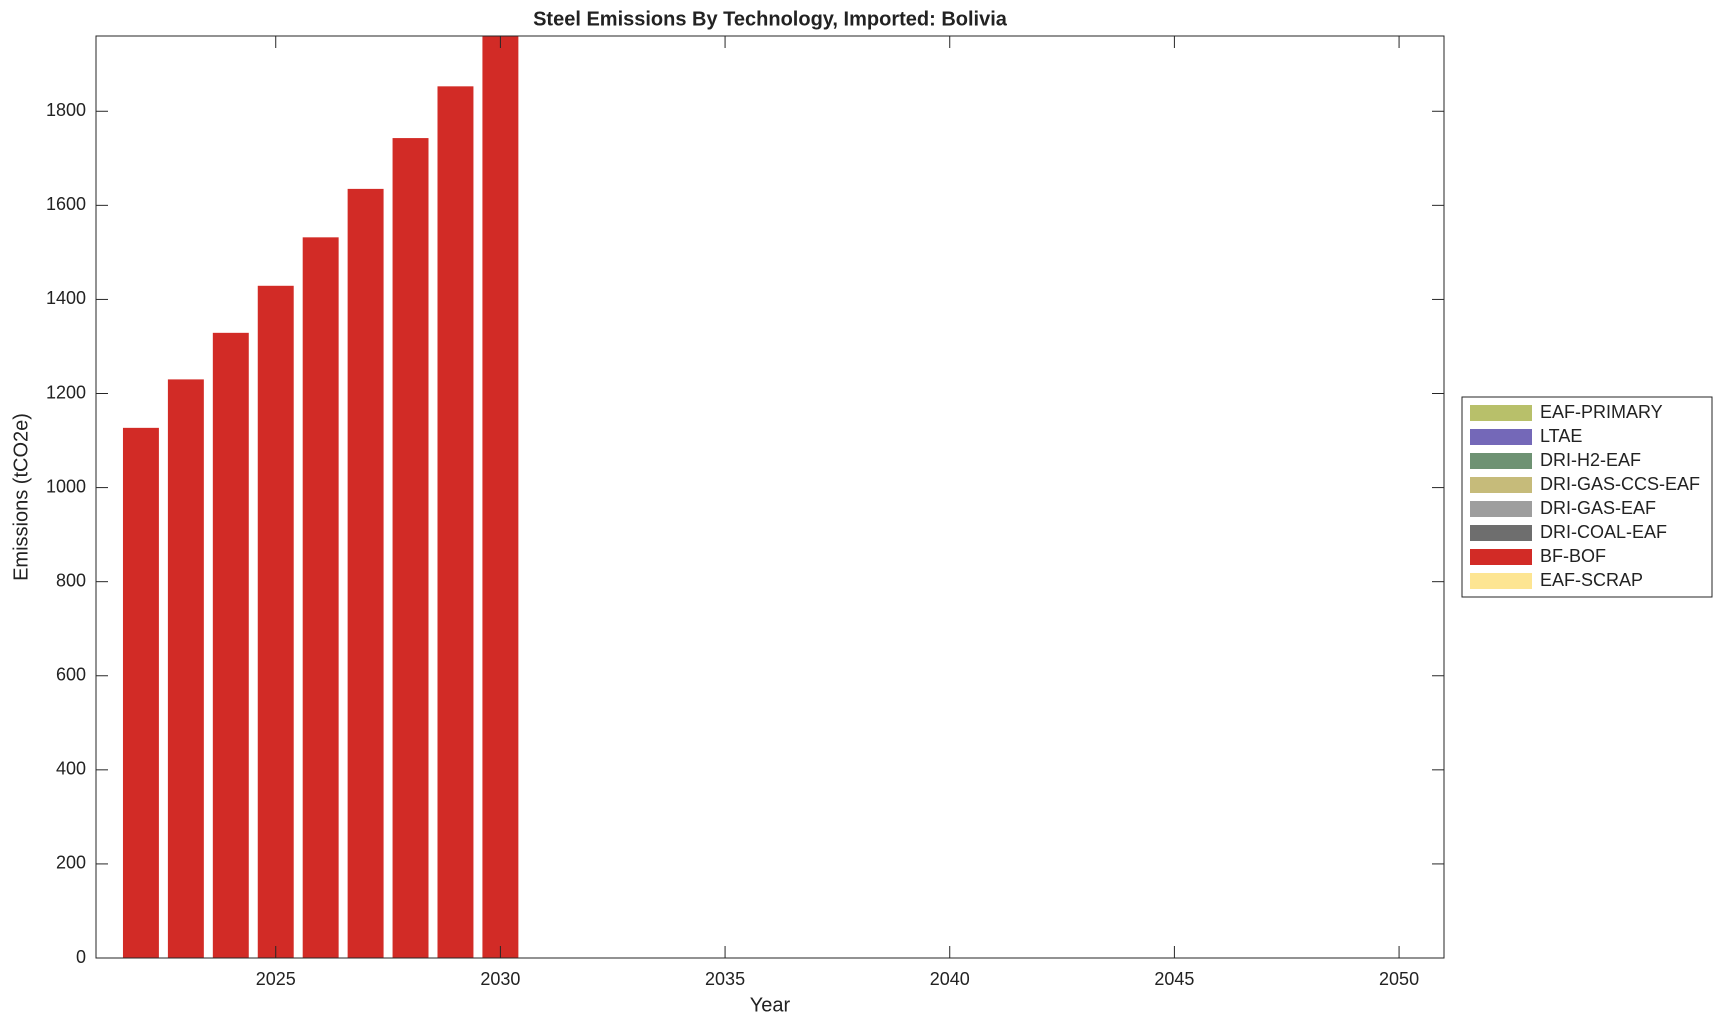  What do you see at coordinates (66, 298) in the screenshot?
I see `y-tick-label: 1400` at bounding box center [66, 298].